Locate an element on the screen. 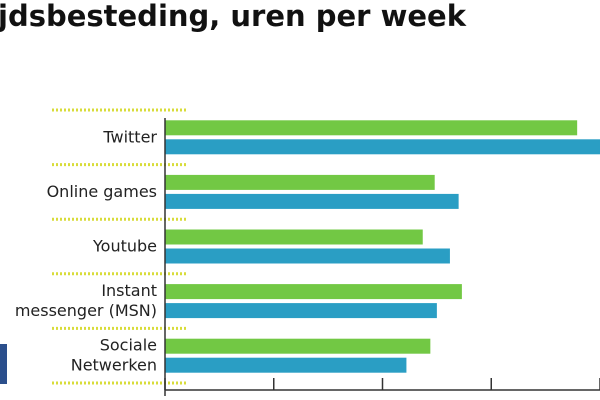 The image size is (600, 400). category-label: Youtube is located at coordinates (124, 245).